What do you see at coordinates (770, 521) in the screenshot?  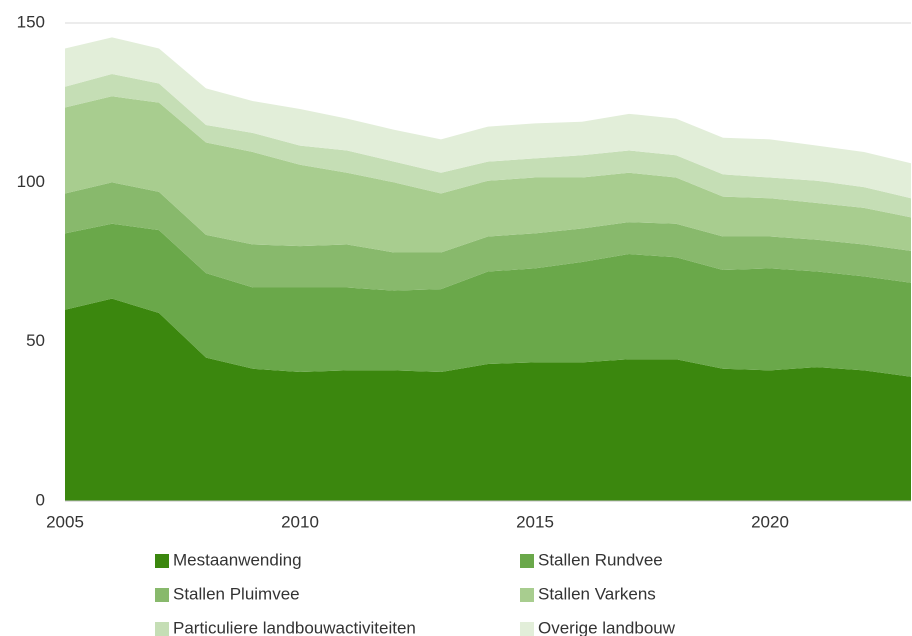 I see `x-tick-label: 2020` at bounding box center [770, 521].